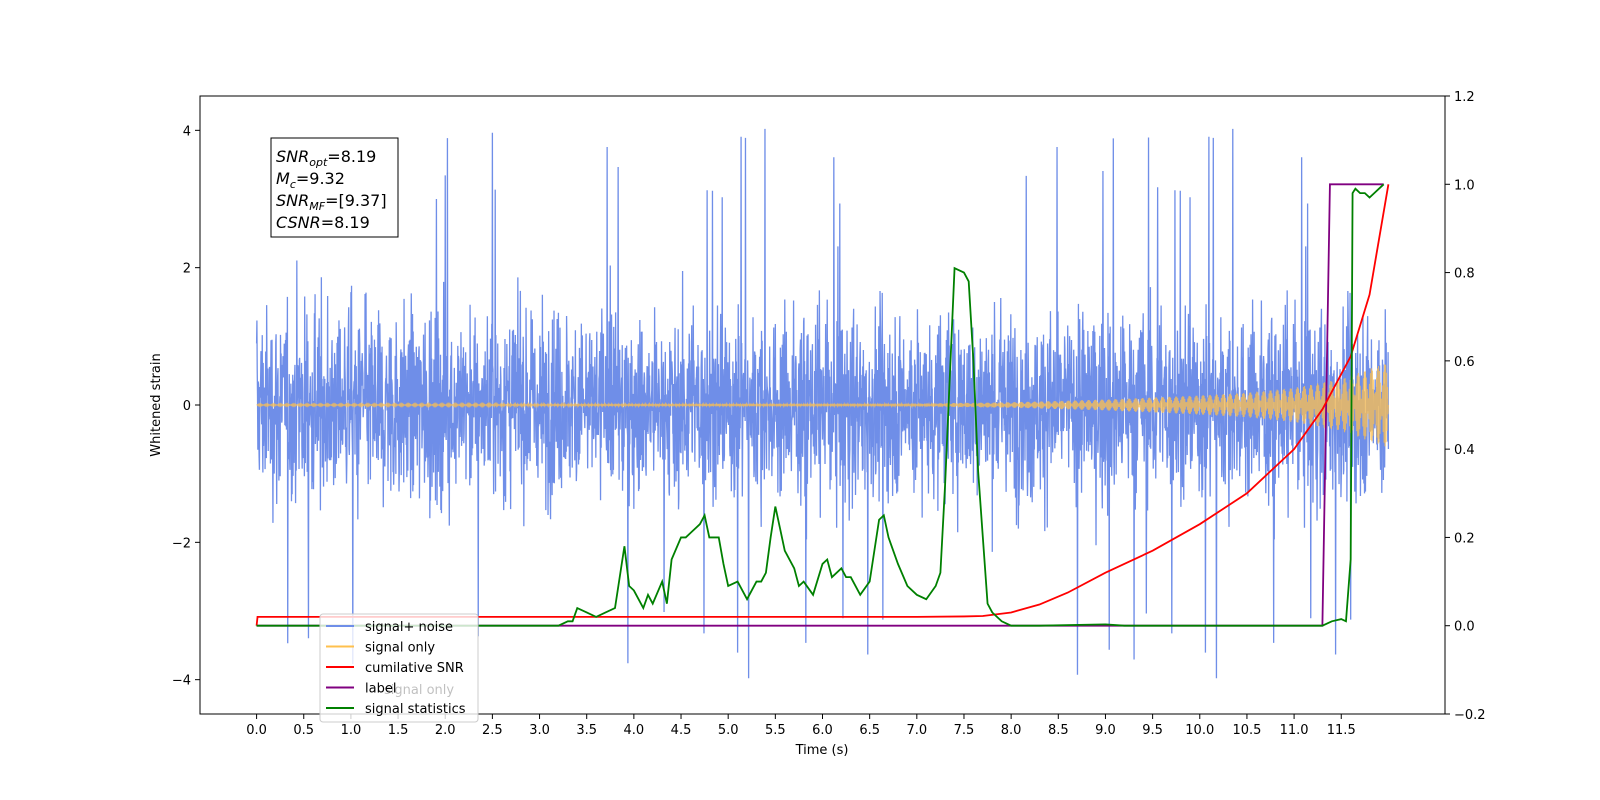  What do you see at coordinates (414, 668) in the screenshot?
I see `legend-label: cumilative SNR` at bounding box center [414, 668].